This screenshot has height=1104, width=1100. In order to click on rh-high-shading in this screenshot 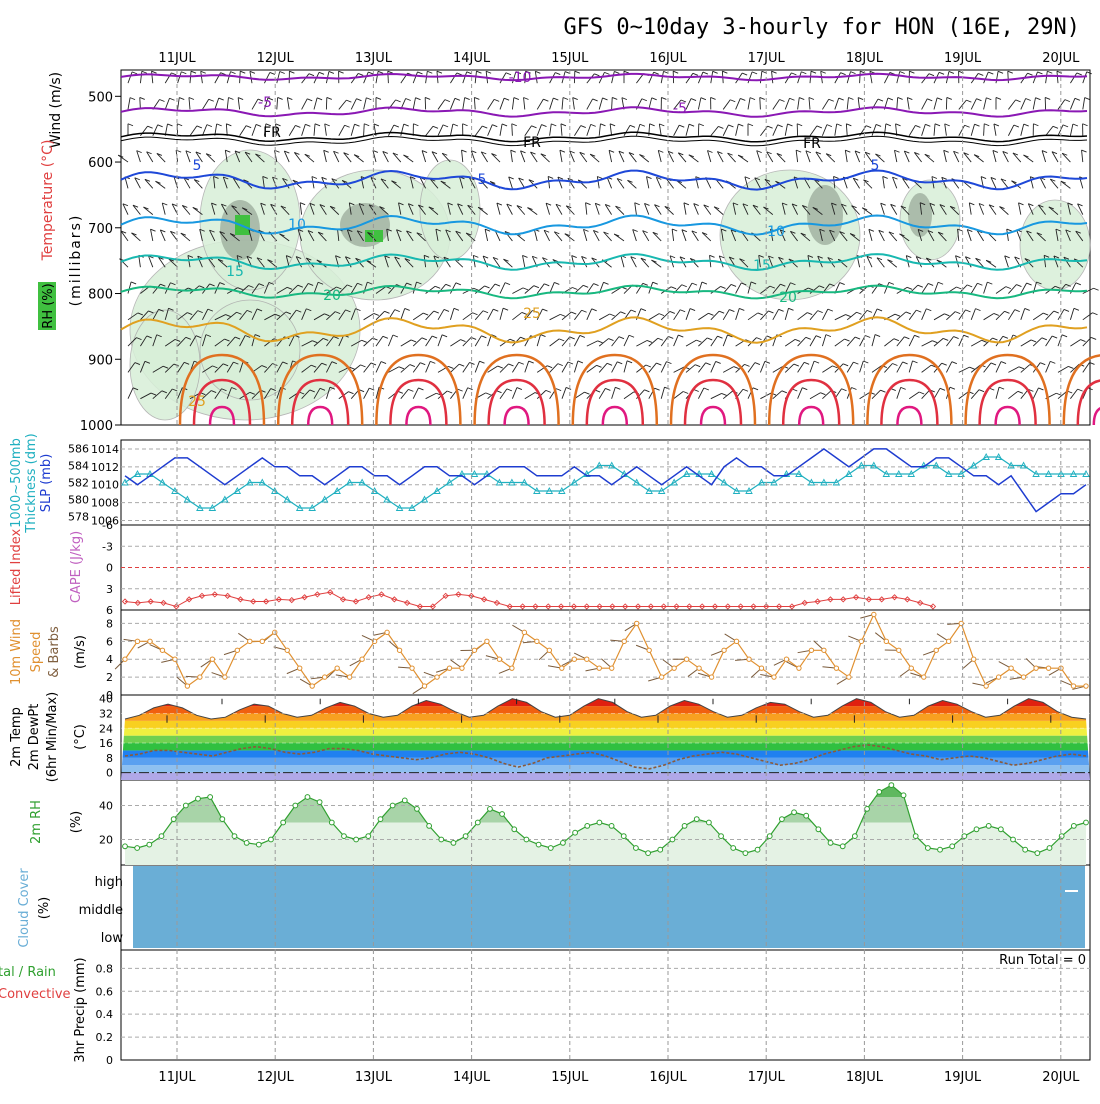, I will do `click(825, 215)`.